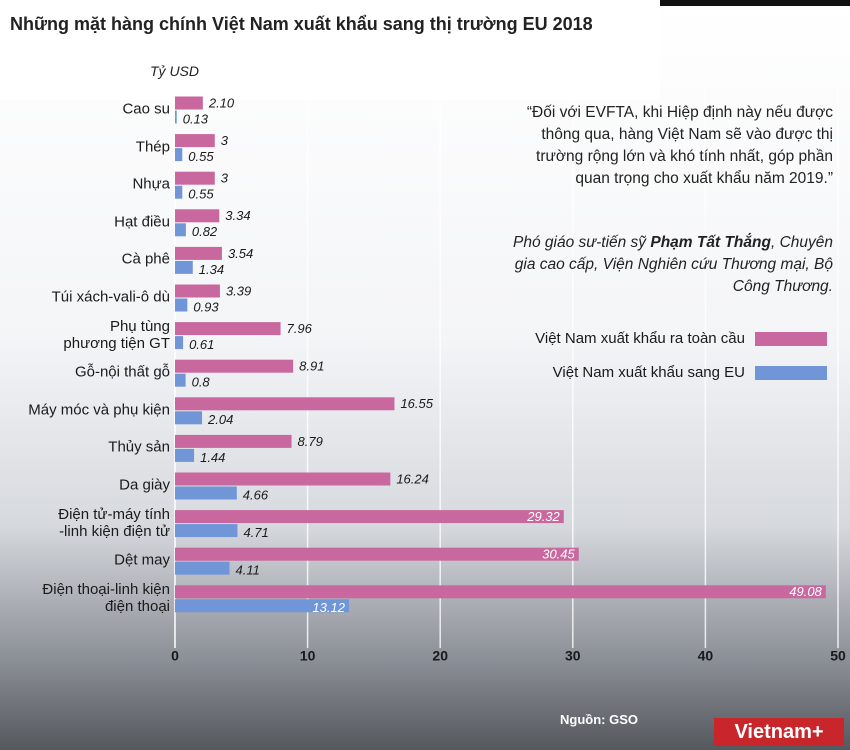 The image size is (850, 750). What do you see at coordinates (221, 102) in the screenshot?
I see `value-label: 2.10` at bounding box center [221, 102].